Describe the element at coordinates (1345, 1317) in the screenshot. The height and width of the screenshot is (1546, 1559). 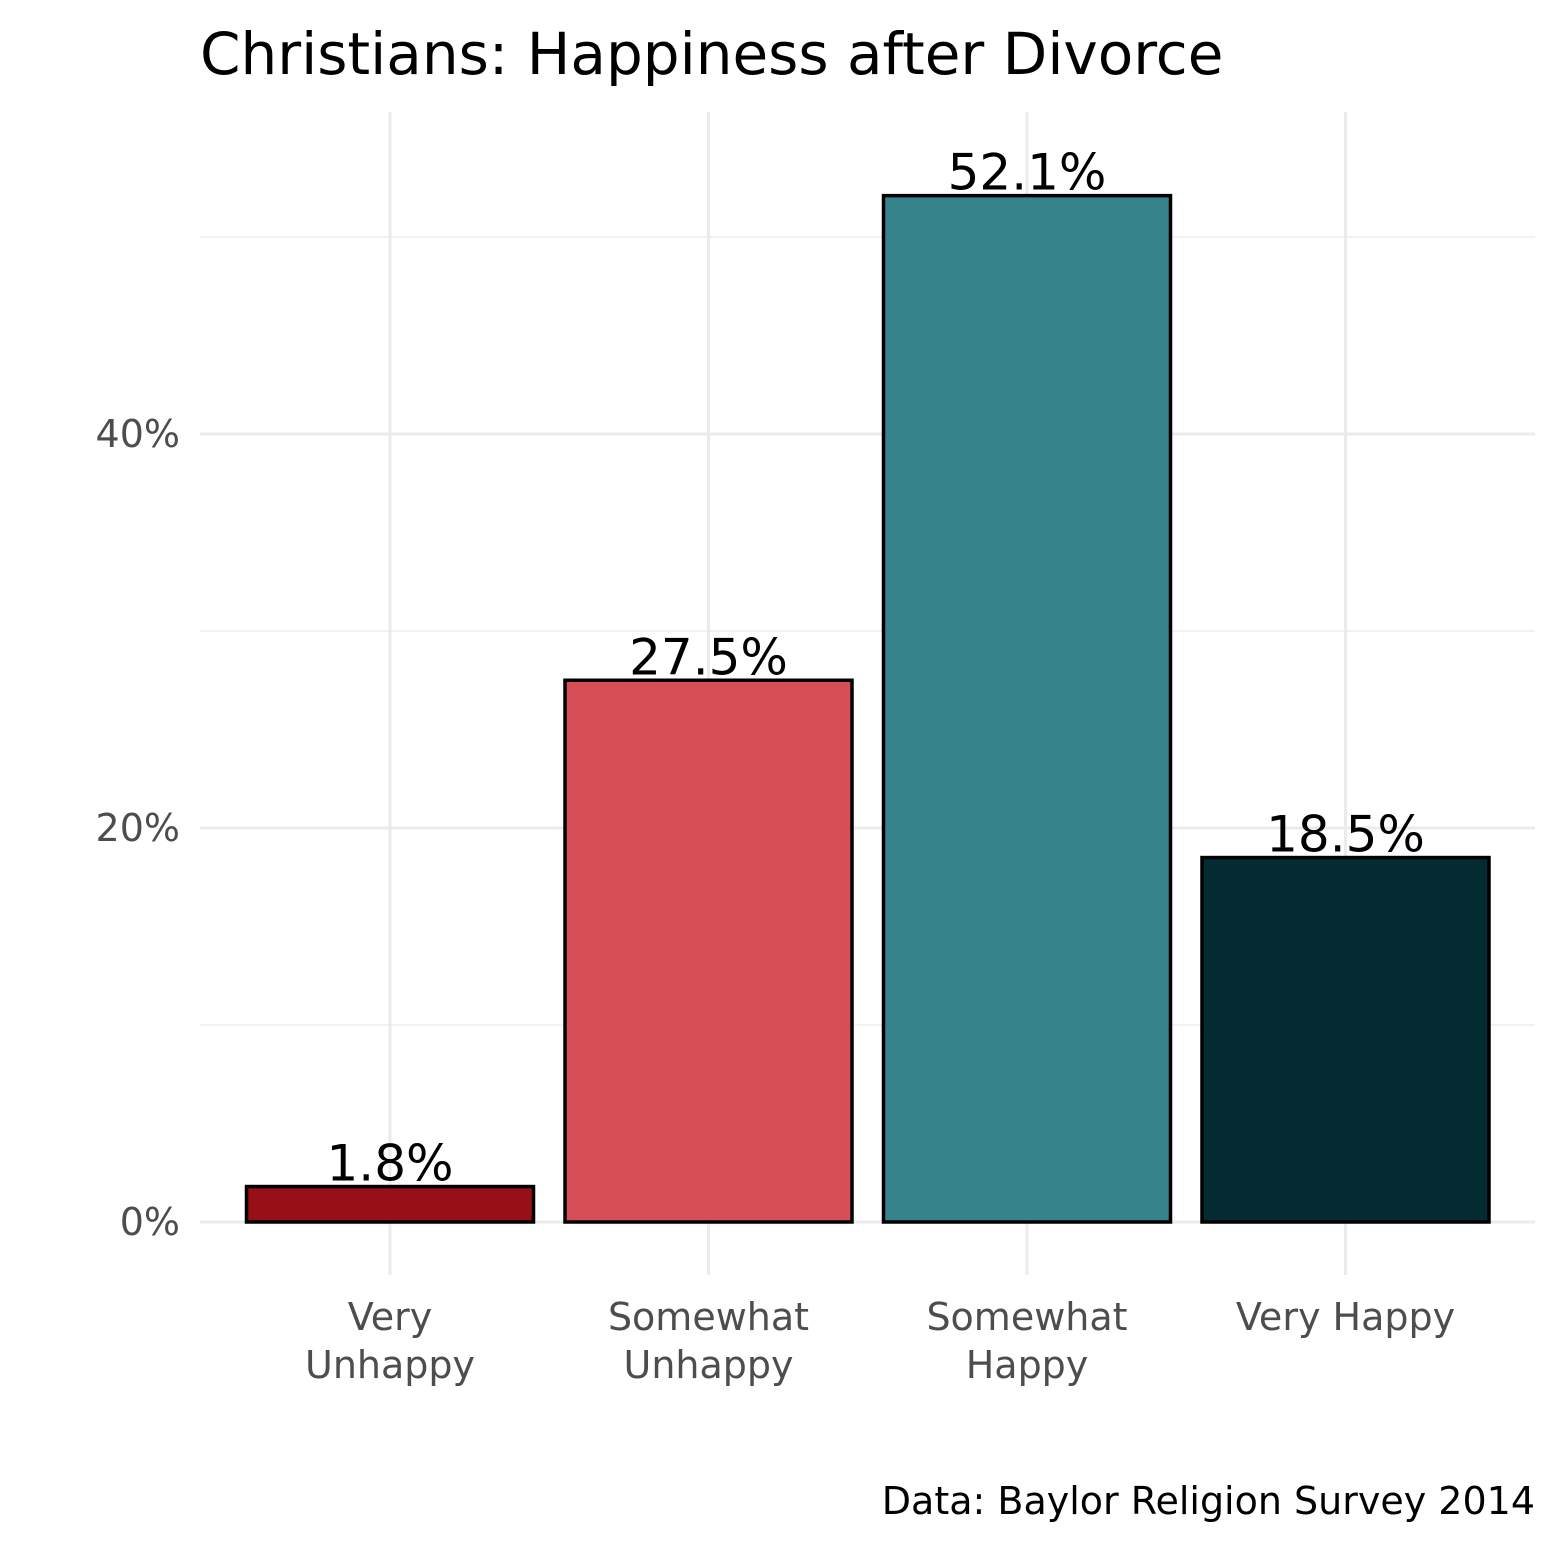
I see `x-tick-label: Very Happy` at that location.